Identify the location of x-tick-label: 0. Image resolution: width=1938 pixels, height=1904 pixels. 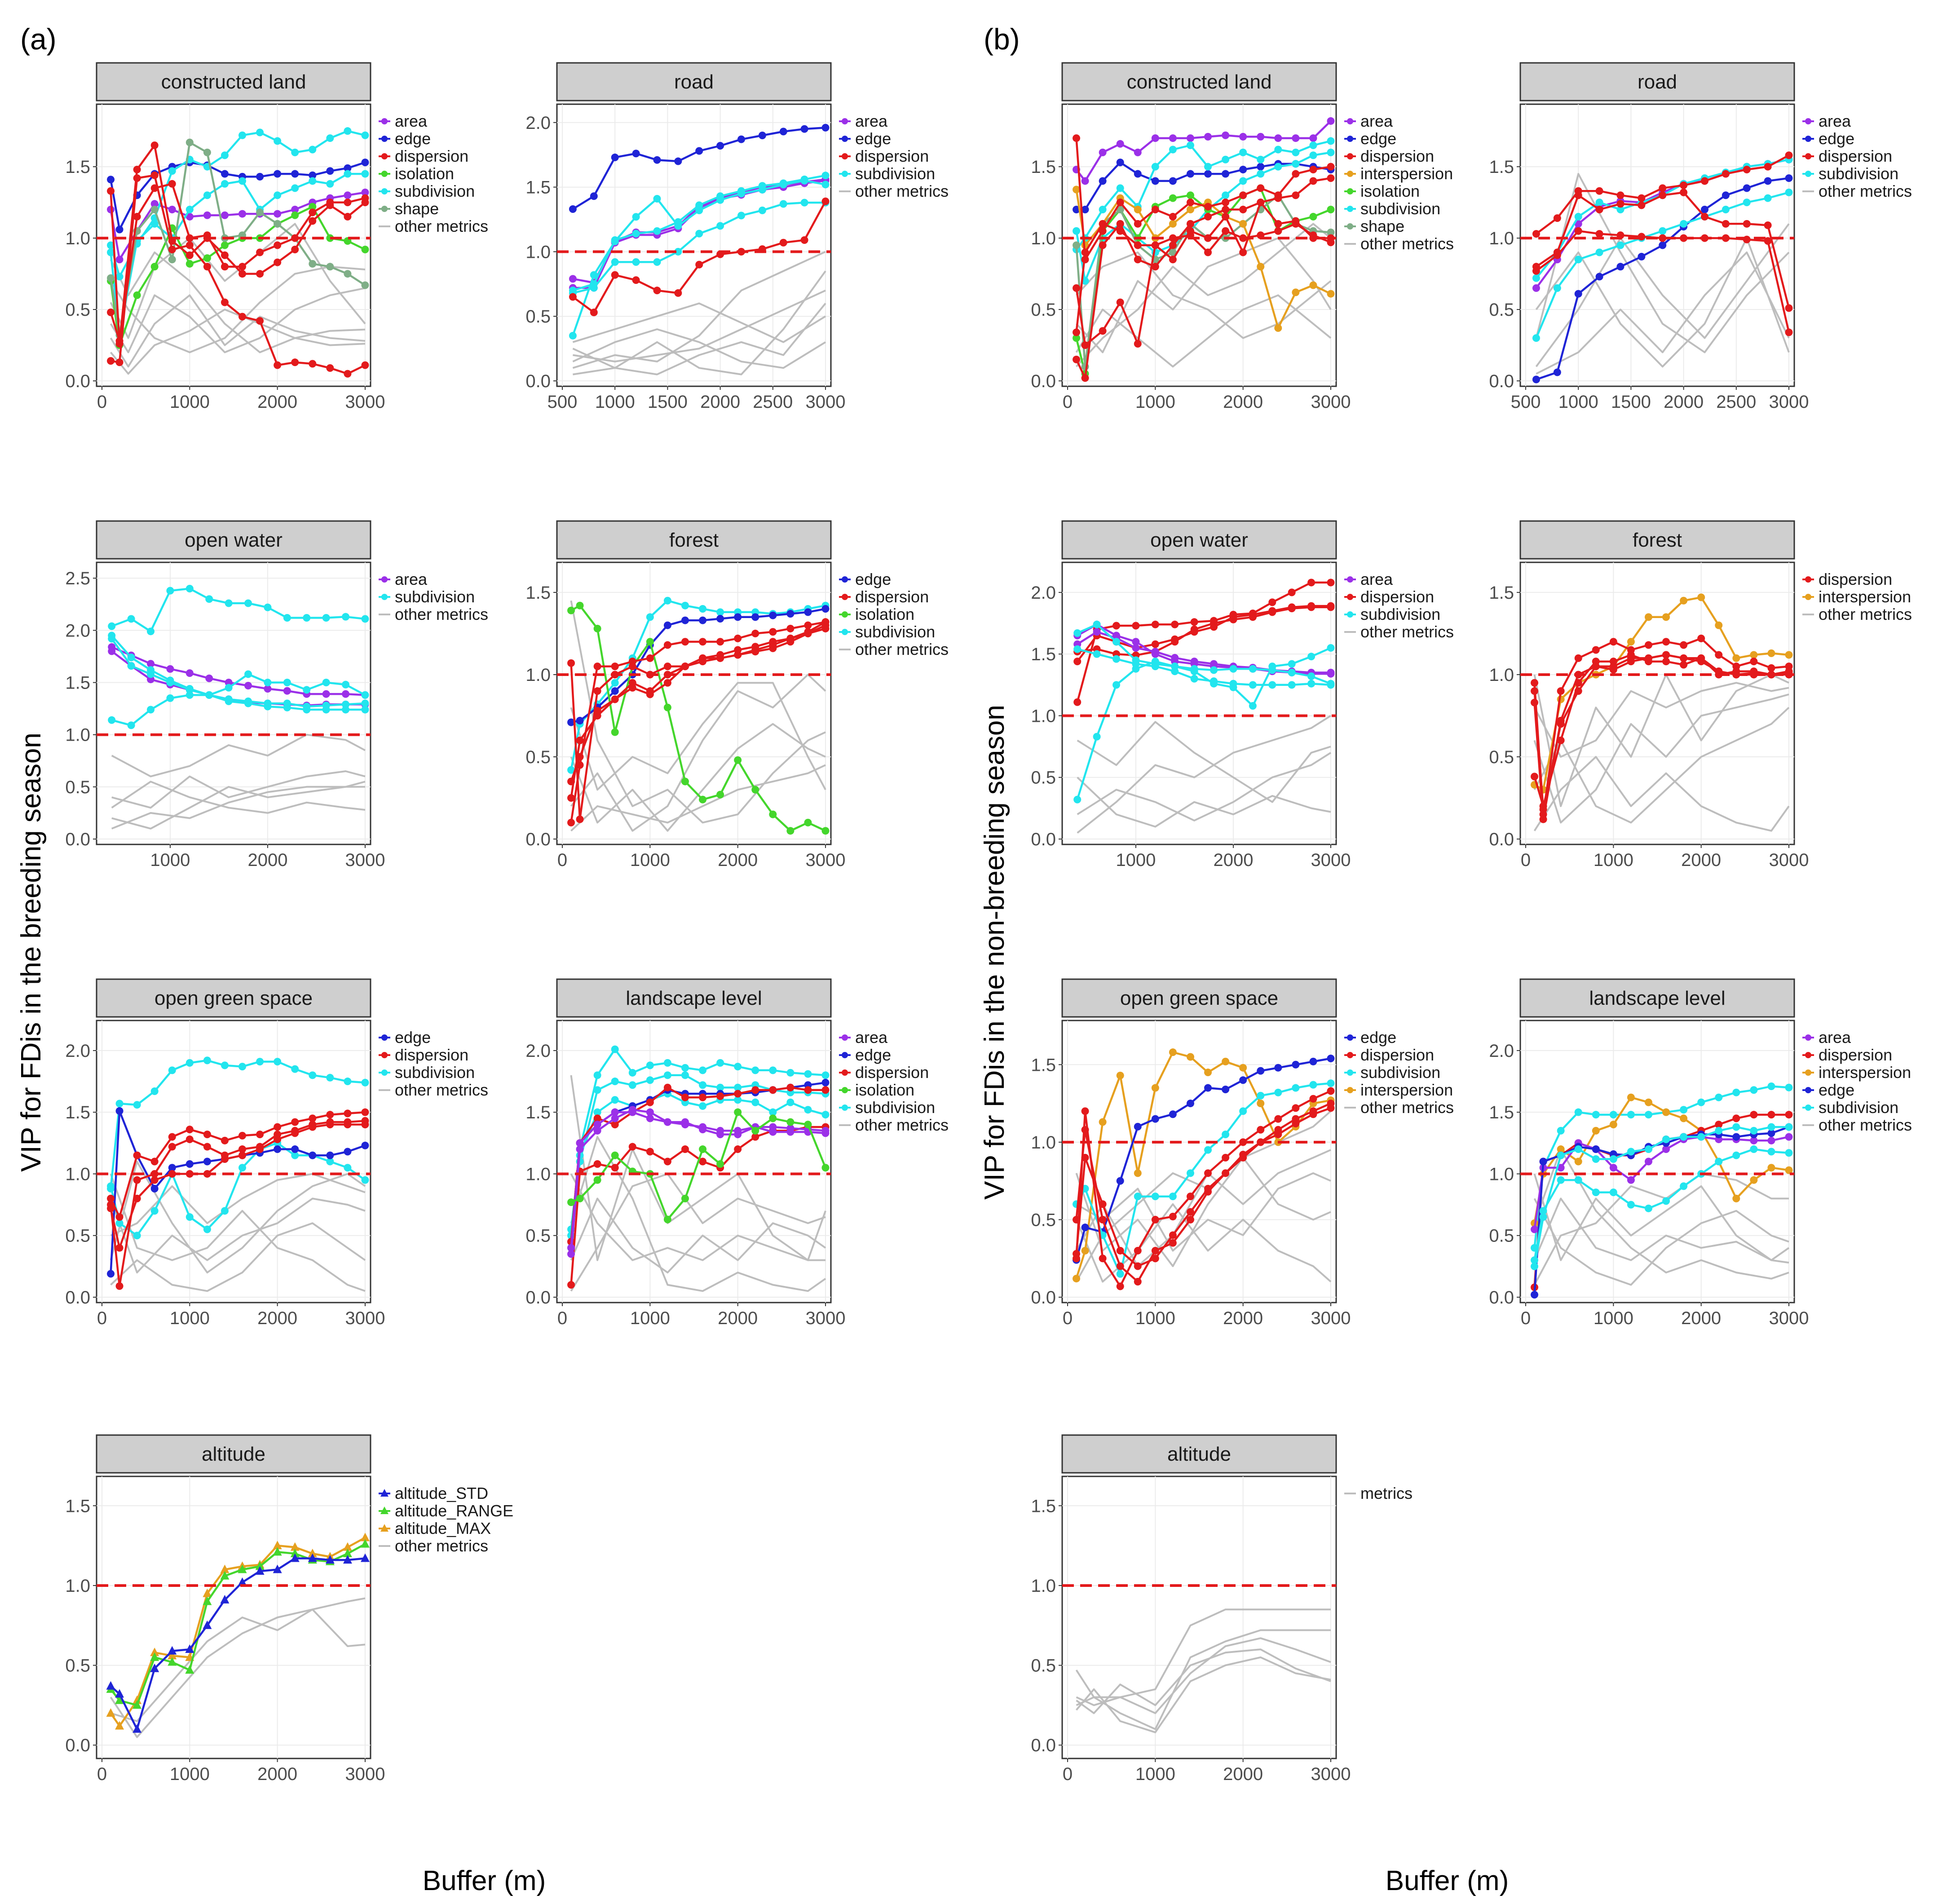
(1526, 1318).